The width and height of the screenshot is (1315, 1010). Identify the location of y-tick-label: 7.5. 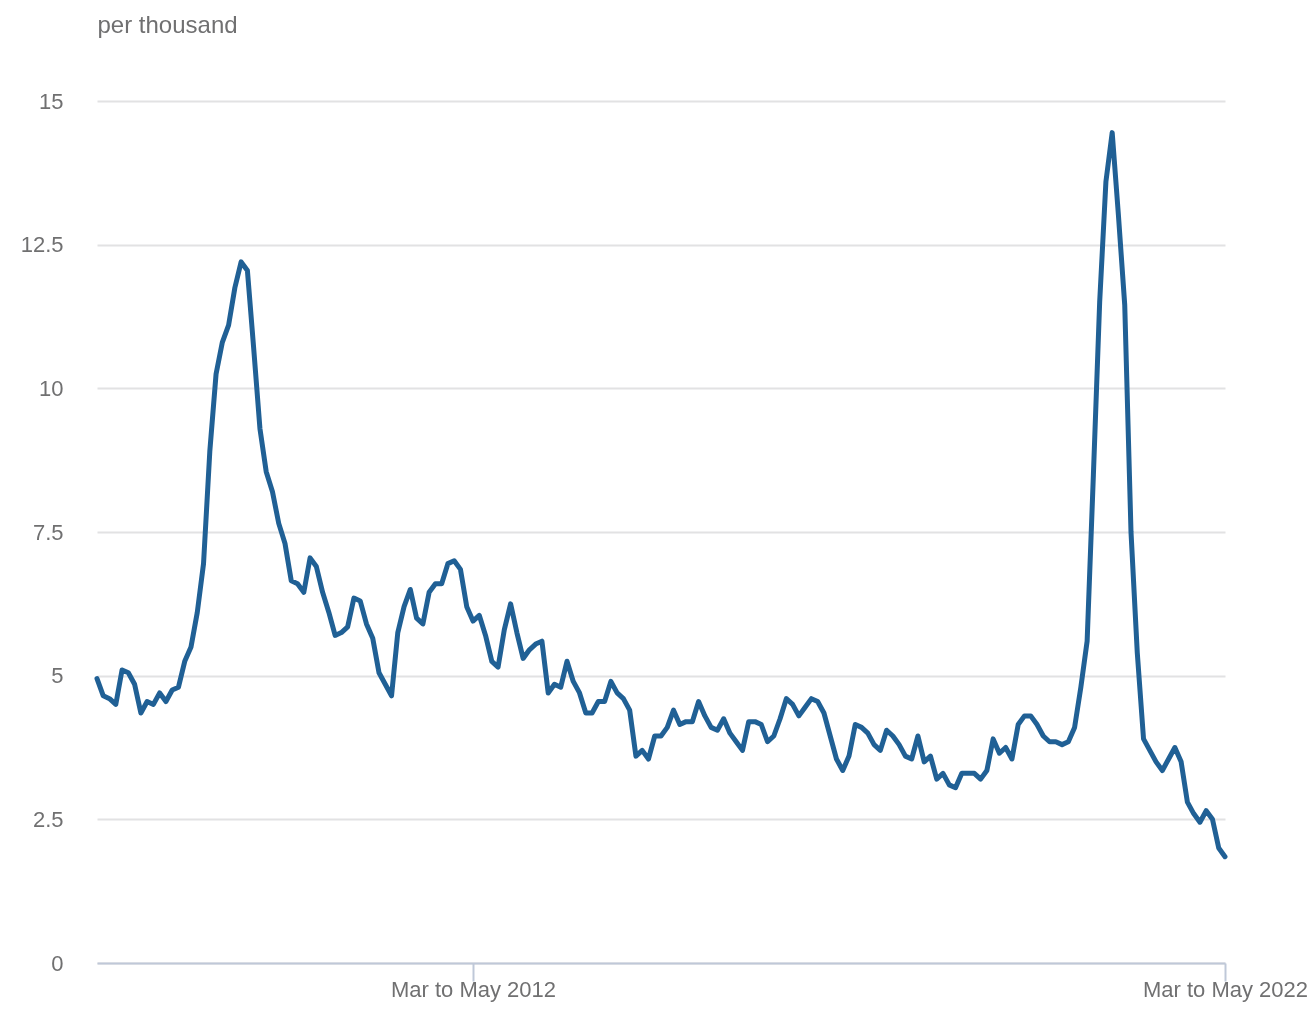
(48, 532).